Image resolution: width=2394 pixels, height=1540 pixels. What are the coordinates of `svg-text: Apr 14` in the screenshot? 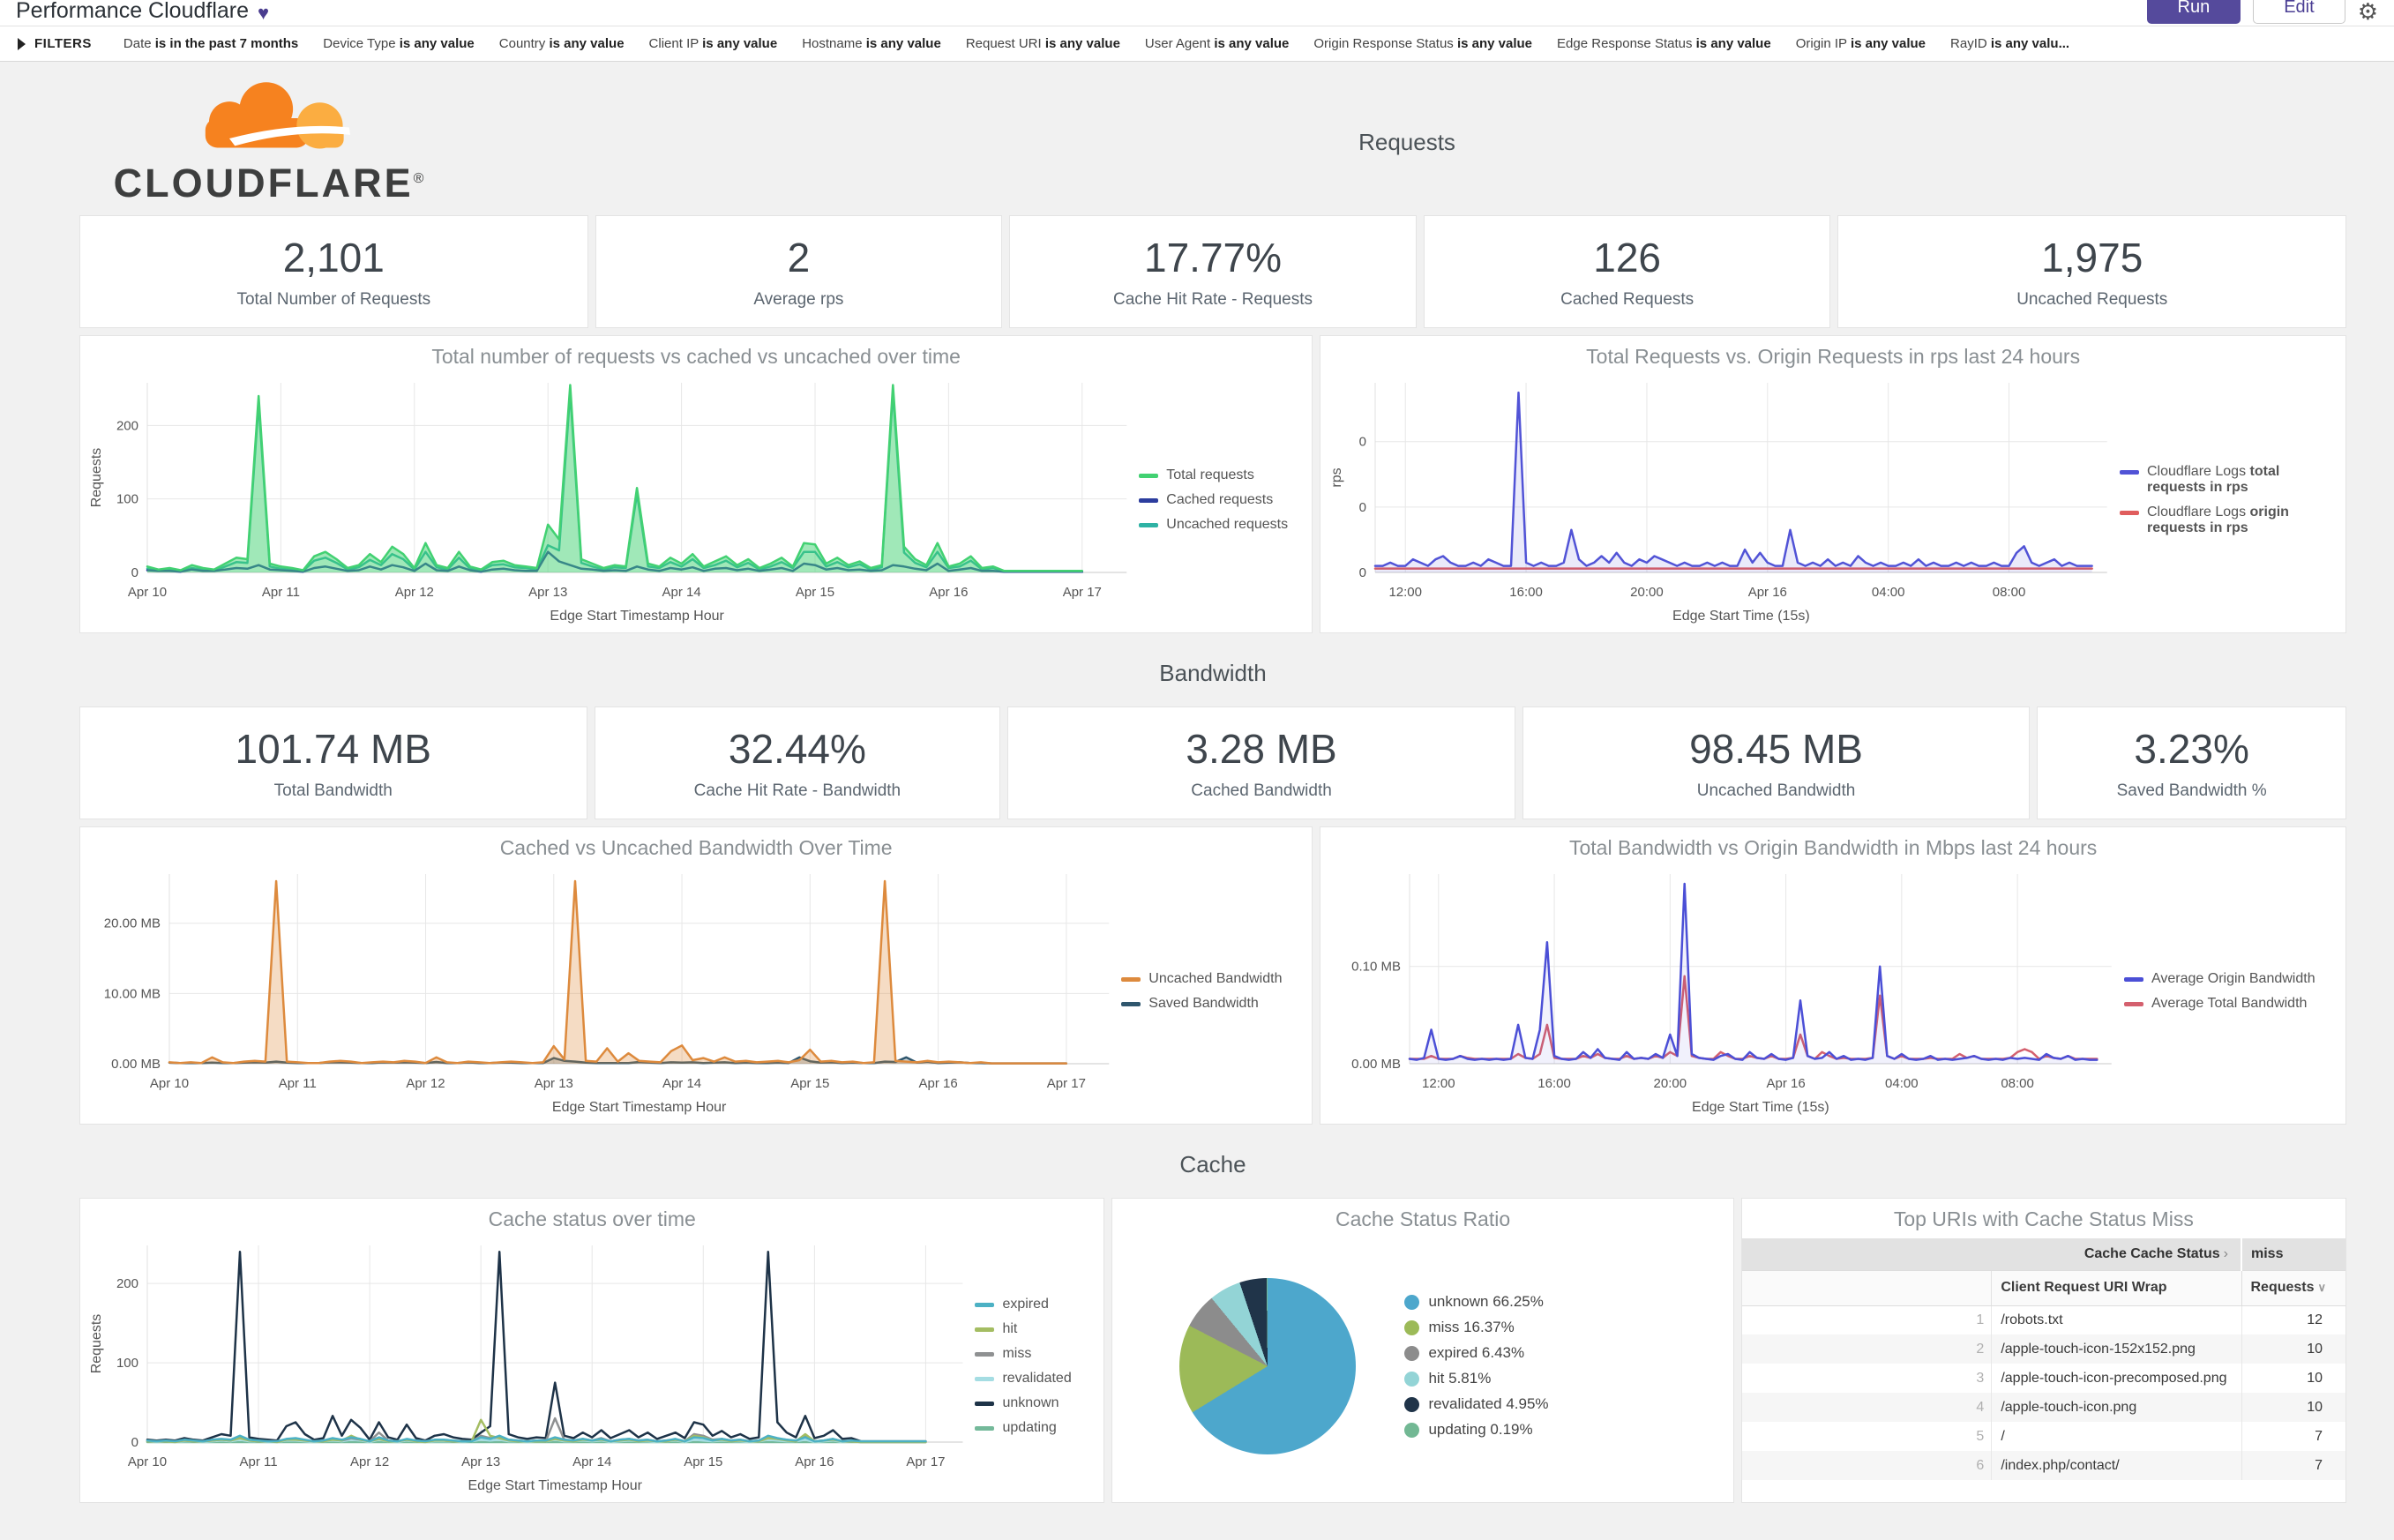 It's located at (591, 1461).